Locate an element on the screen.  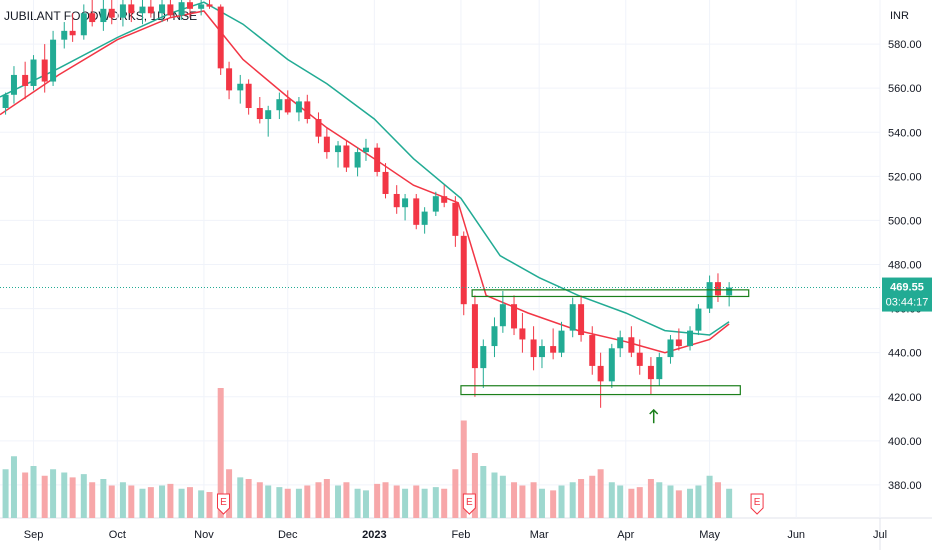
last-price-countdown: 03:44:17 is located at coordinates (907, 303).